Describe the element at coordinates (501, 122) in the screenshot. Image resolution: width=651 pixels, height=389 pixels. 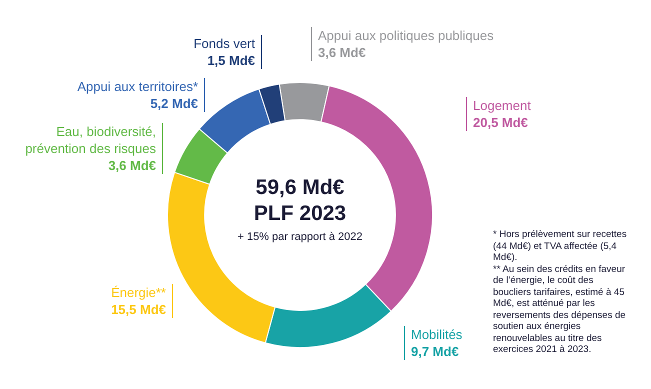
I see `data-label: 20,5 Md€` at that location.